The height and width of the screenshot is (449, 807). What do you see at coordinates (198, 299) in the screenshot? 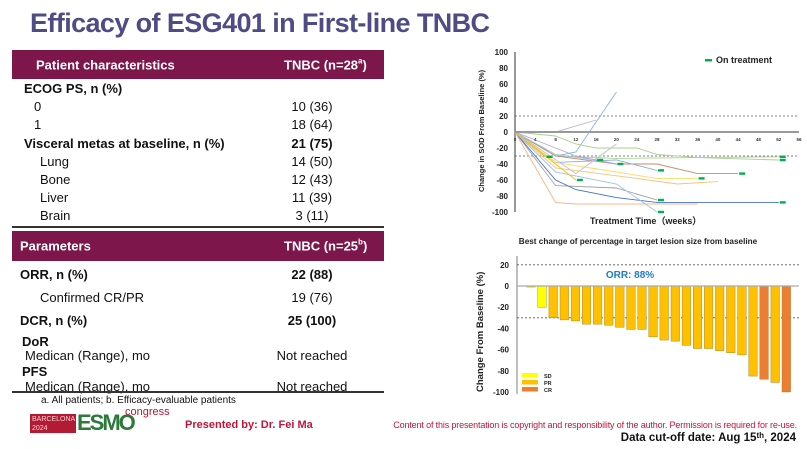
I see `parameter-row: Confirmed CR/PR 19 (76)` at bounding box center [198, 299].